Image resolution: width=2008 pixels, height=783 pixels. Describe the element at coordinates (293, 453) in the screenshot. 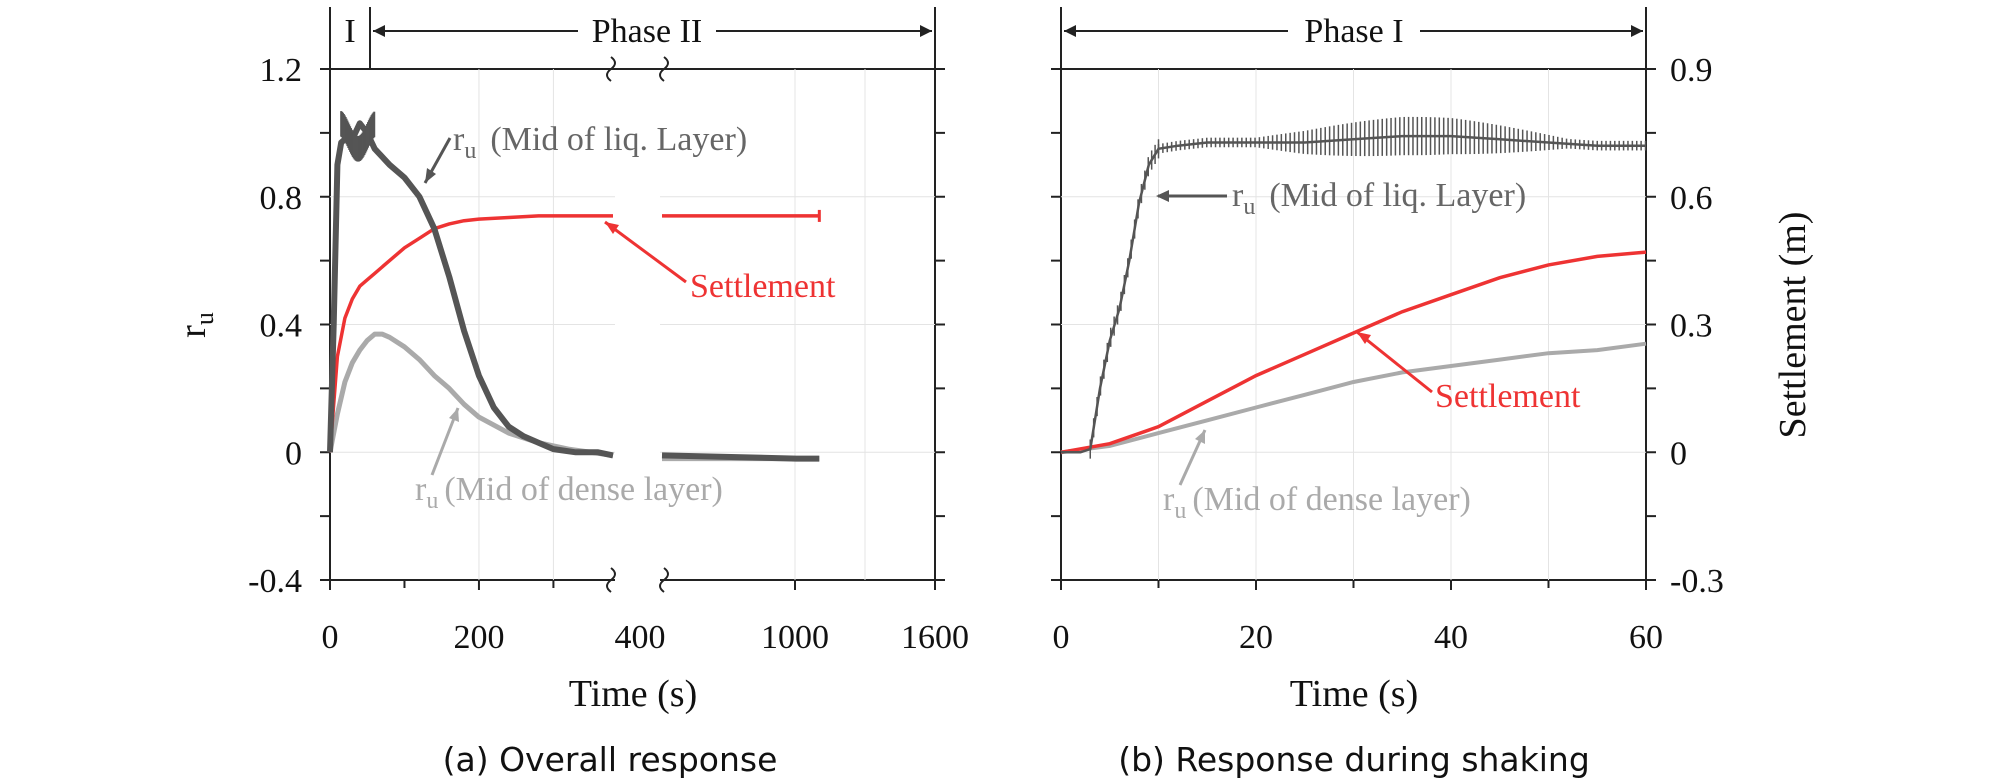

I see `y-tick-label: 0` at that location.